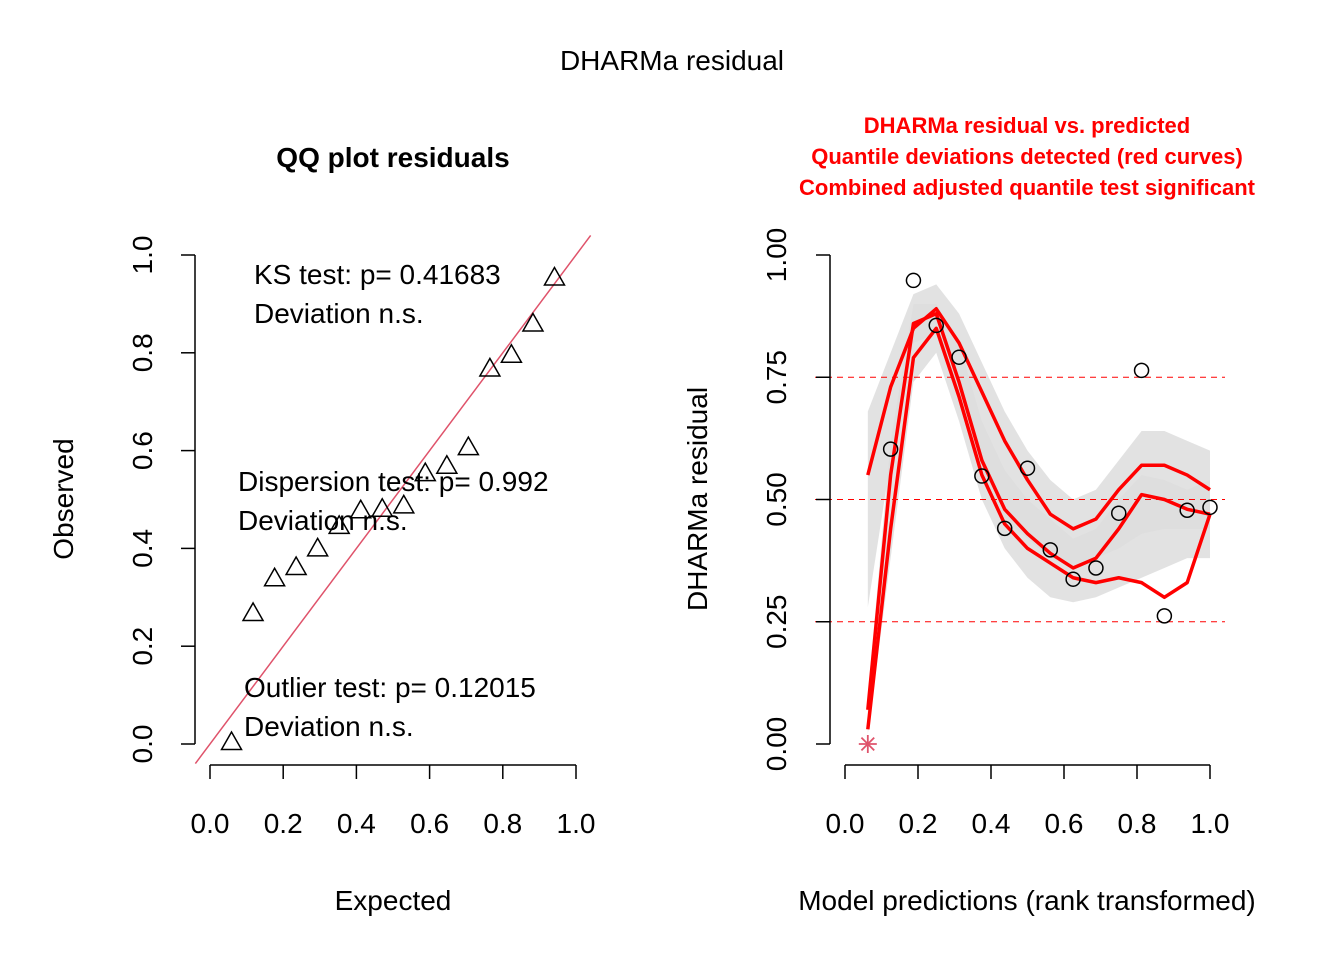 This screenshot has height=960, width=1344. Describe the element at coordinates (776, 622) in the screenshot. I see `rv-y-tick-label: 0.25` at that location.